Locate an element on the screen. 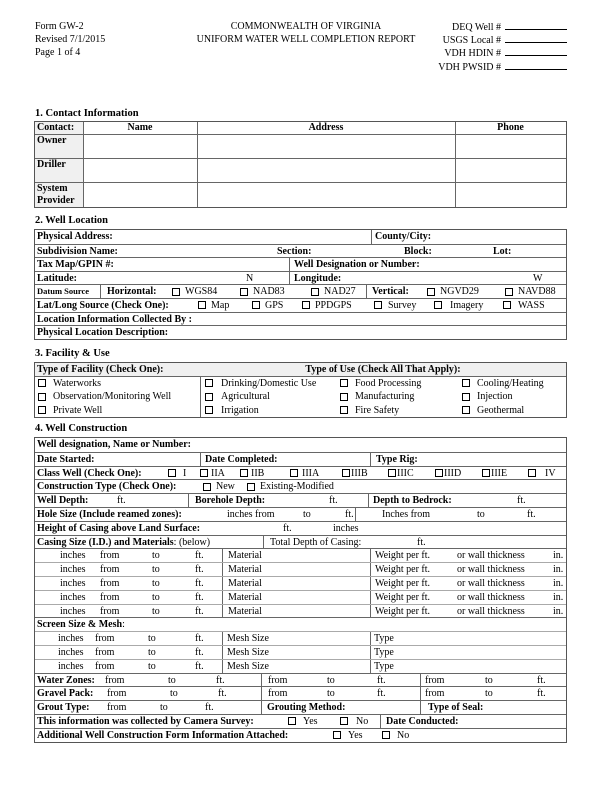 The width and height of the screenshot is (612, 792). location-description-row: Physical Location Description: is located at coordinates (300, 332).